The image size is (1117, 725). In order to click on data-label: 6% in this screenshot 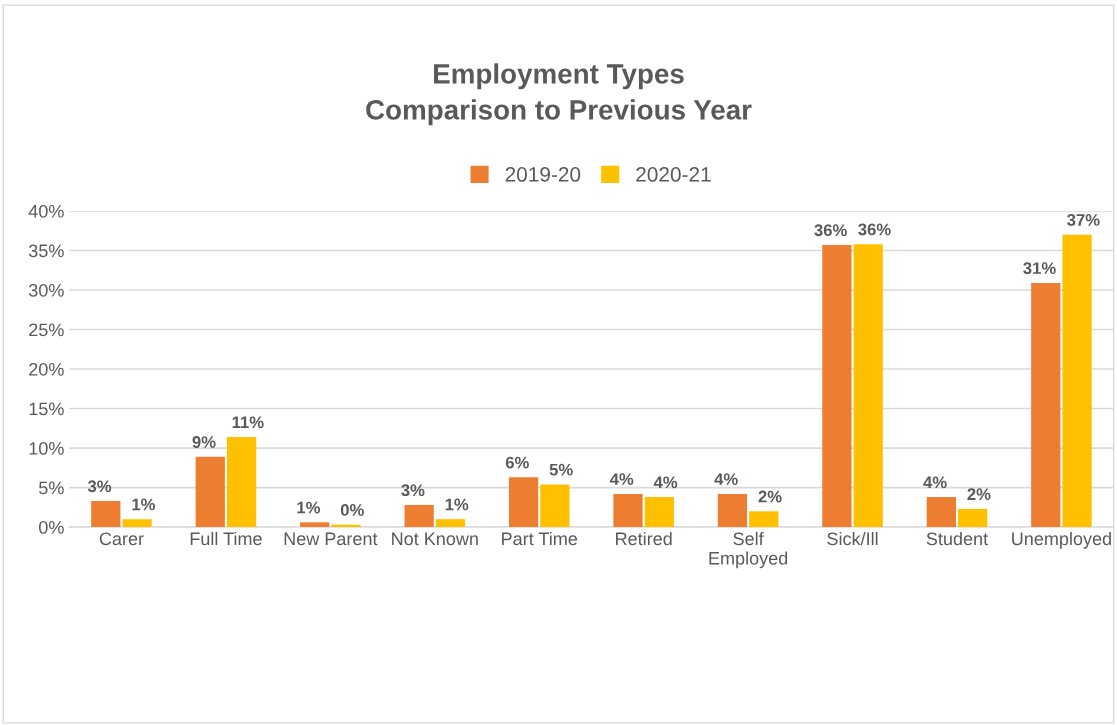, I will do `click(517, 462)`.